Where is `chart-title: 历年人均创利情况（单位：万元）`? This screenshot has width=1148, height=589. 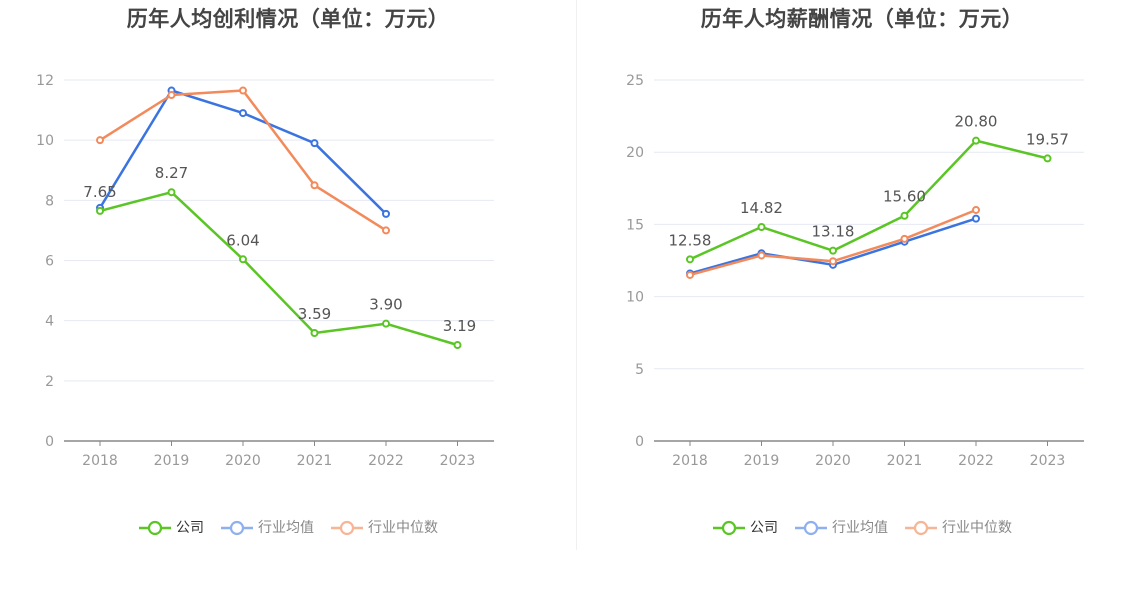
chart-title: 历年人均创利情况（单位：万元） is located at coordinates (288, 19).